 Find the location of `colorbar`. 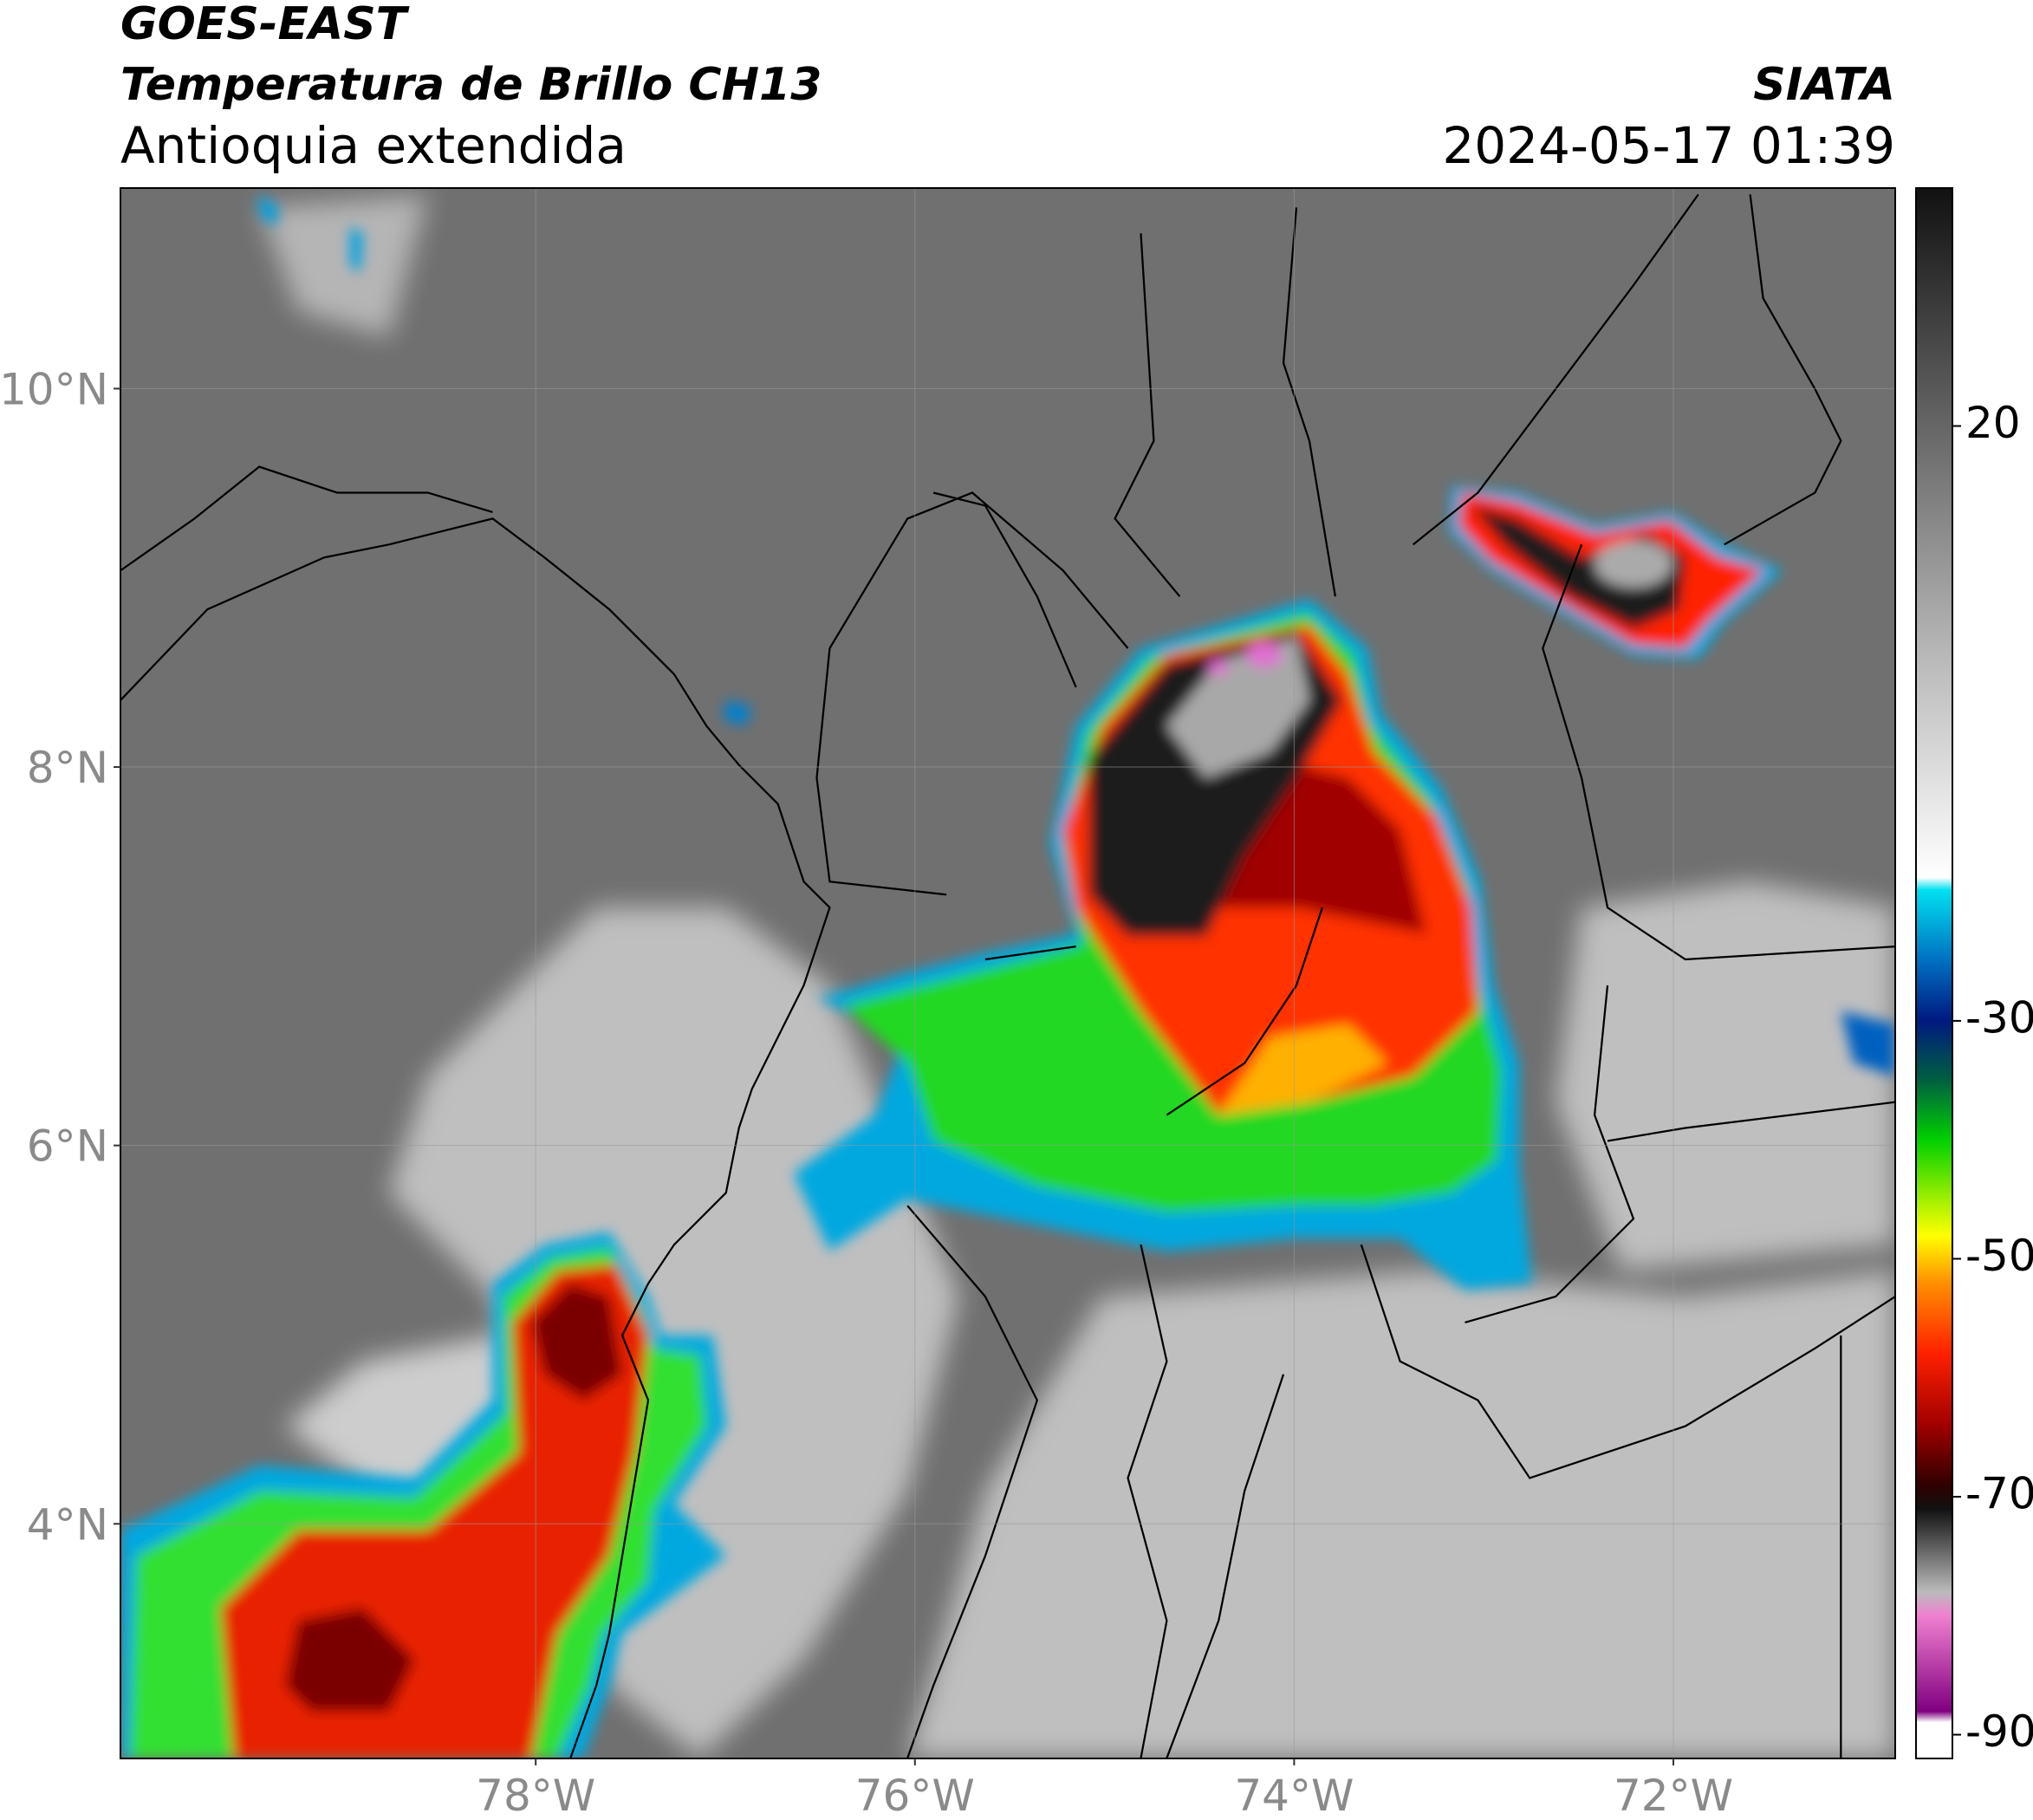

colorbar is located at coordinates (1934, 973).